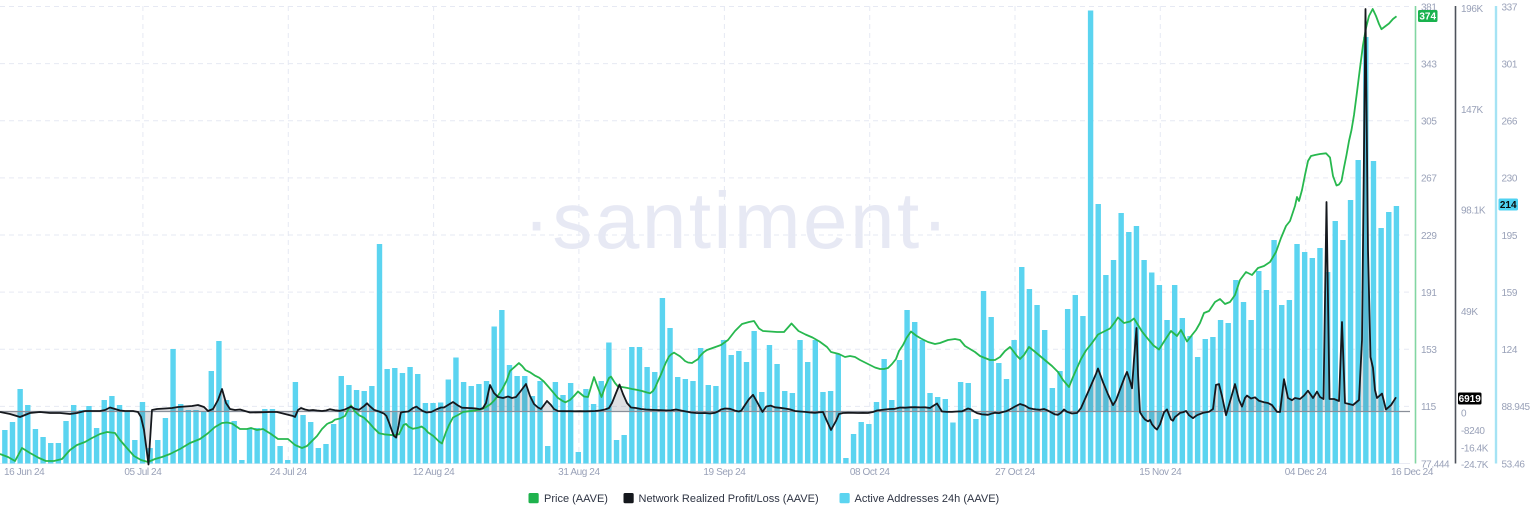  I want to click on svg-text: 49K, so click(1469, 312).